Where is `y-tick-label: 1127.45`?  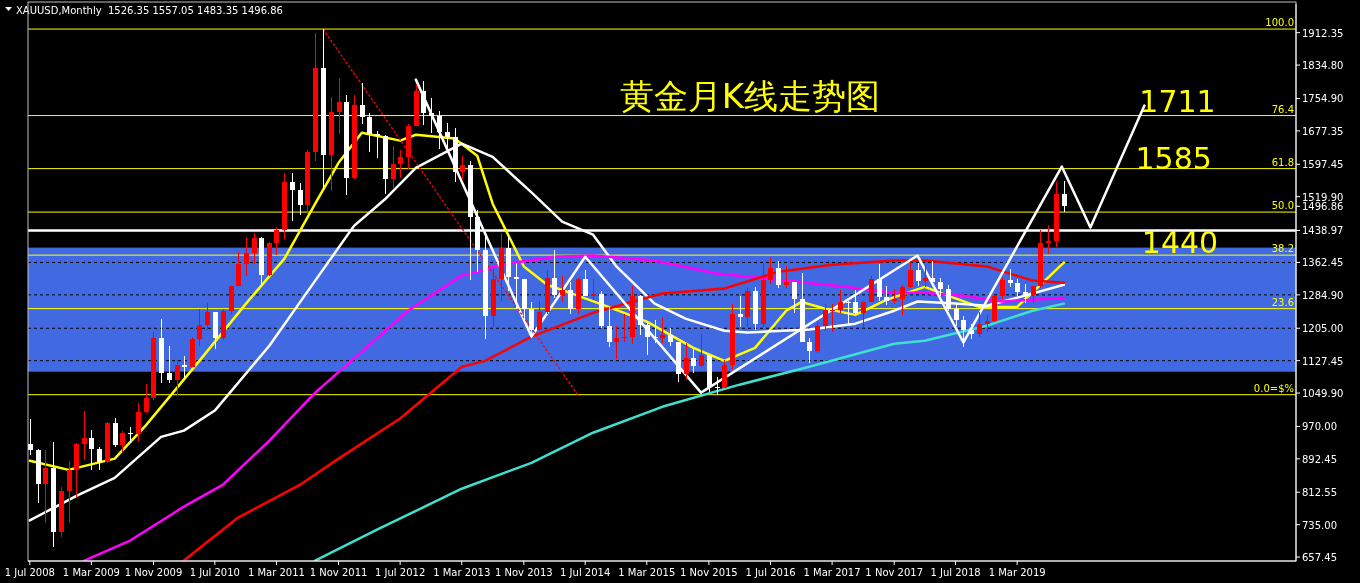 y-tick-label: 1127.45 is located at coordinates (1323, 361).